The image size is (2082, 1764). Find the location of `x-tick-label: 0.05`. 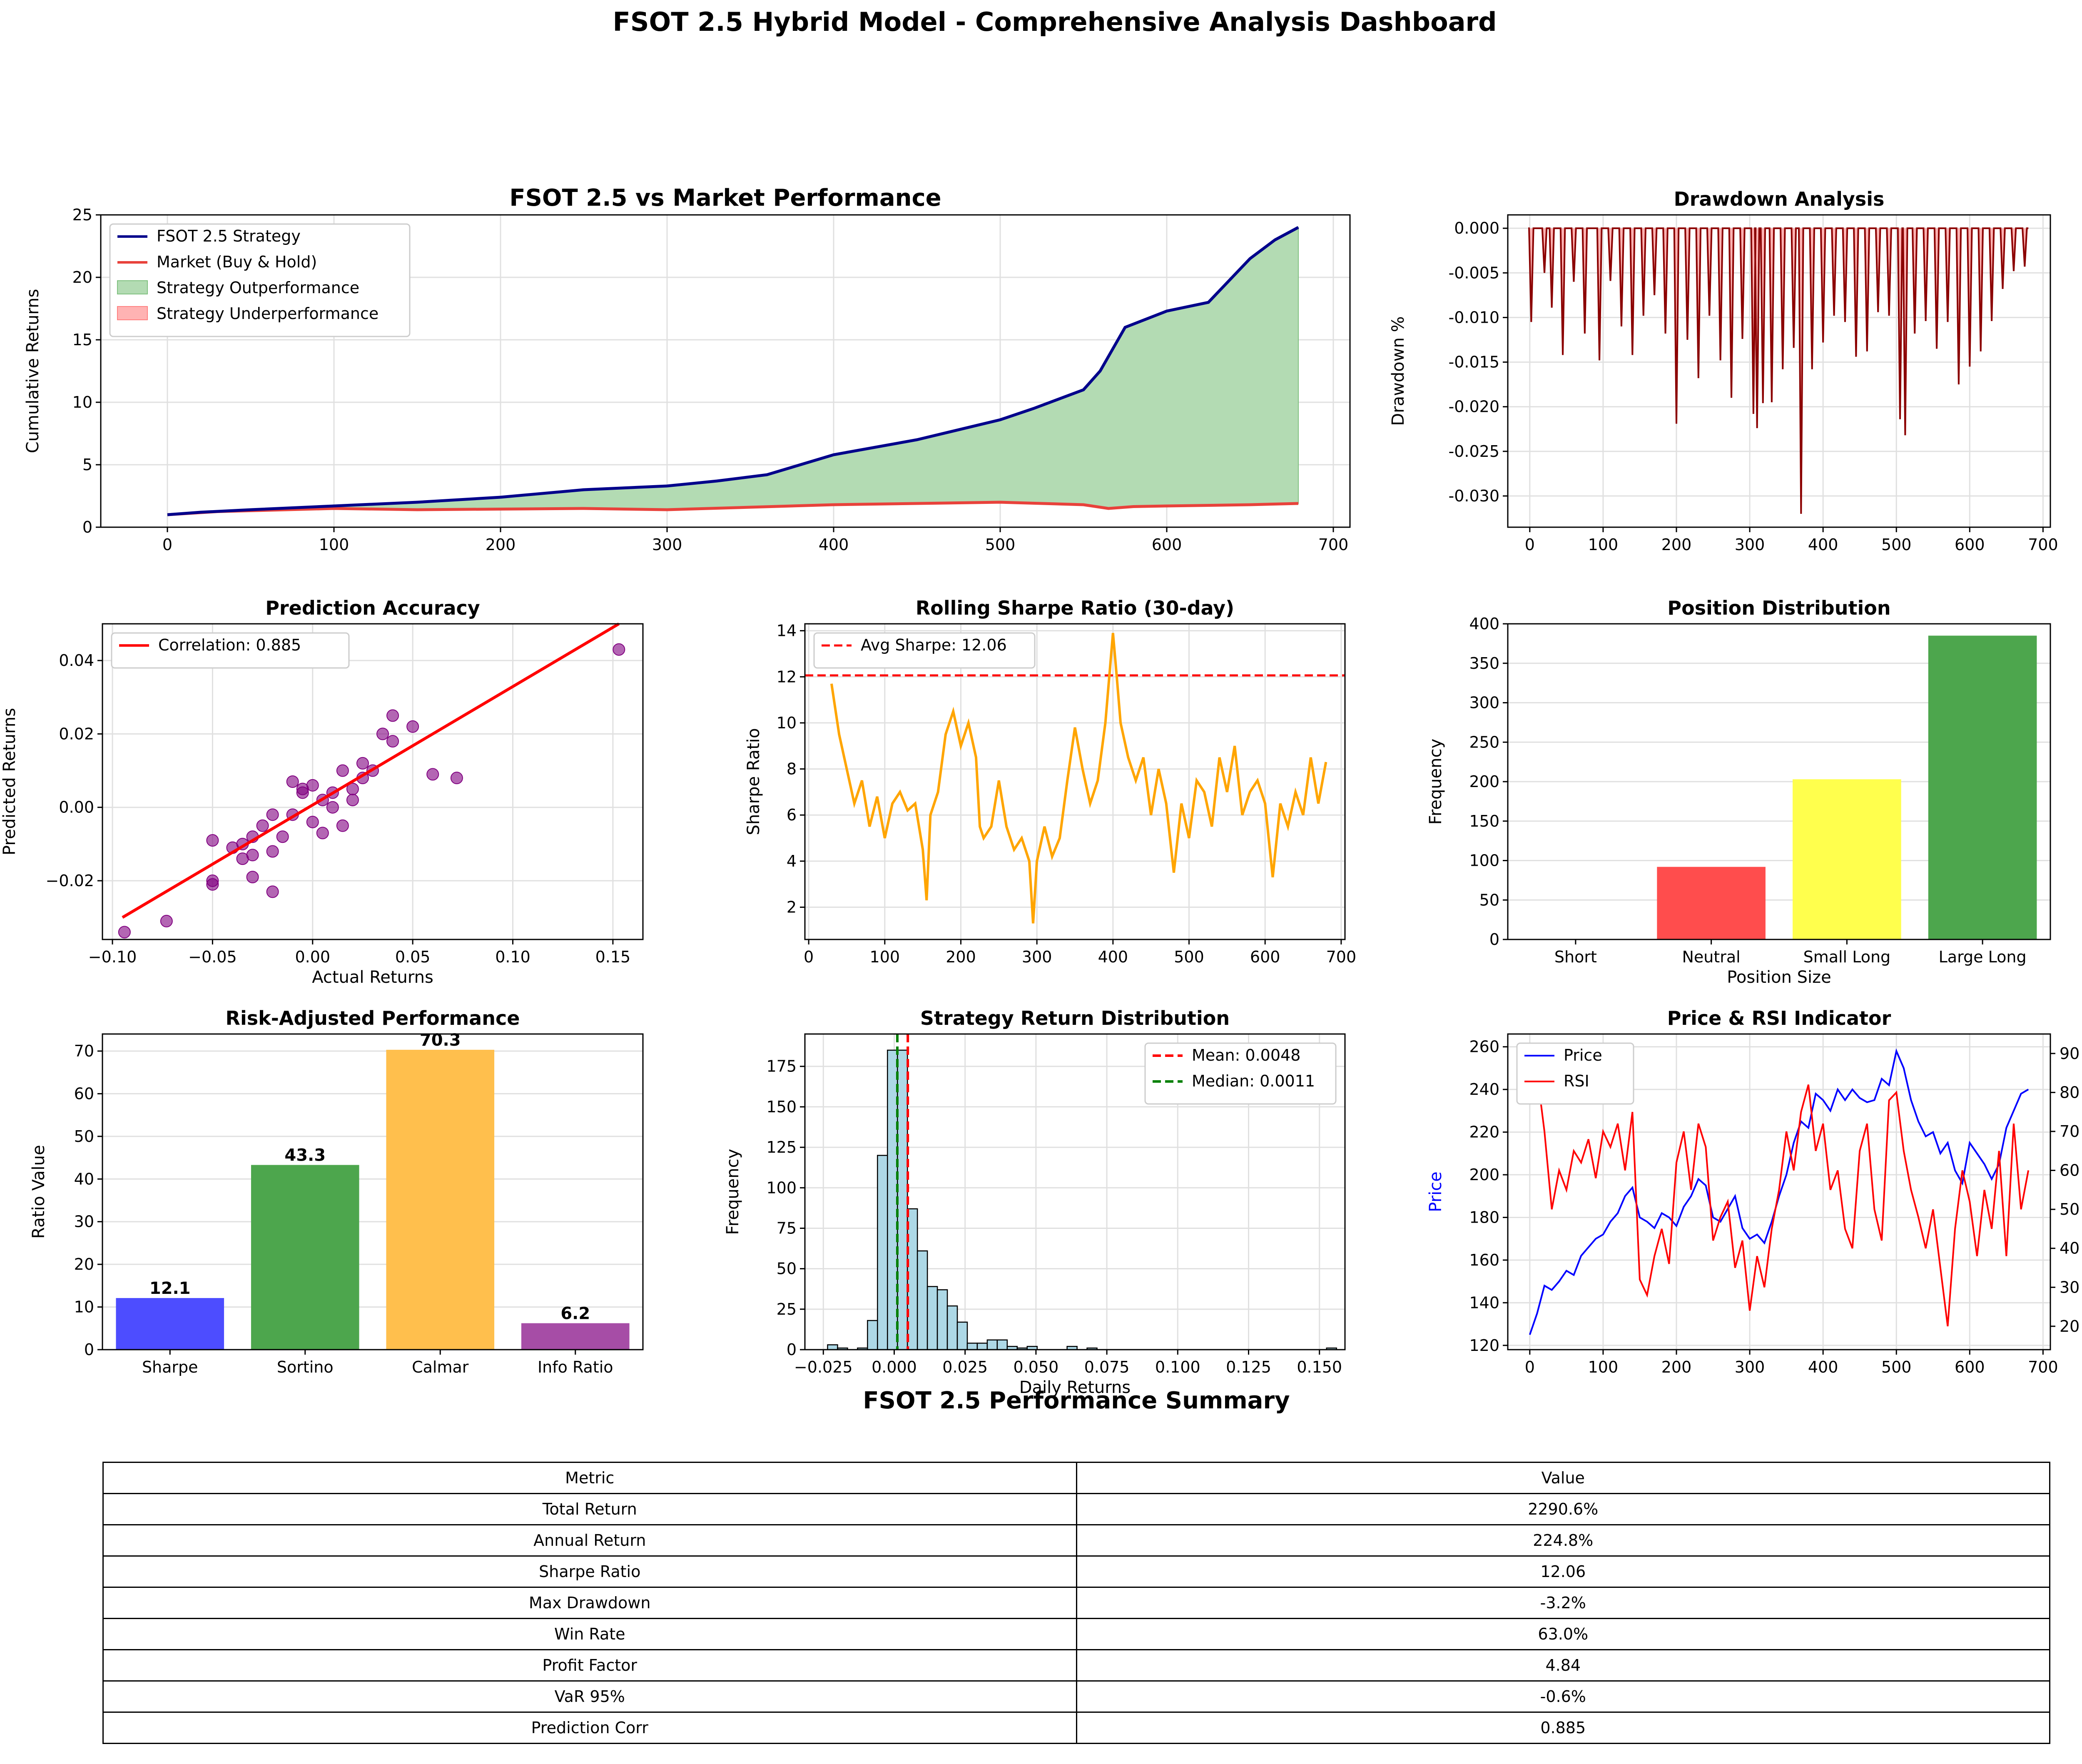

x-tick-label: 0.05 is located at coordinates (413, 957).